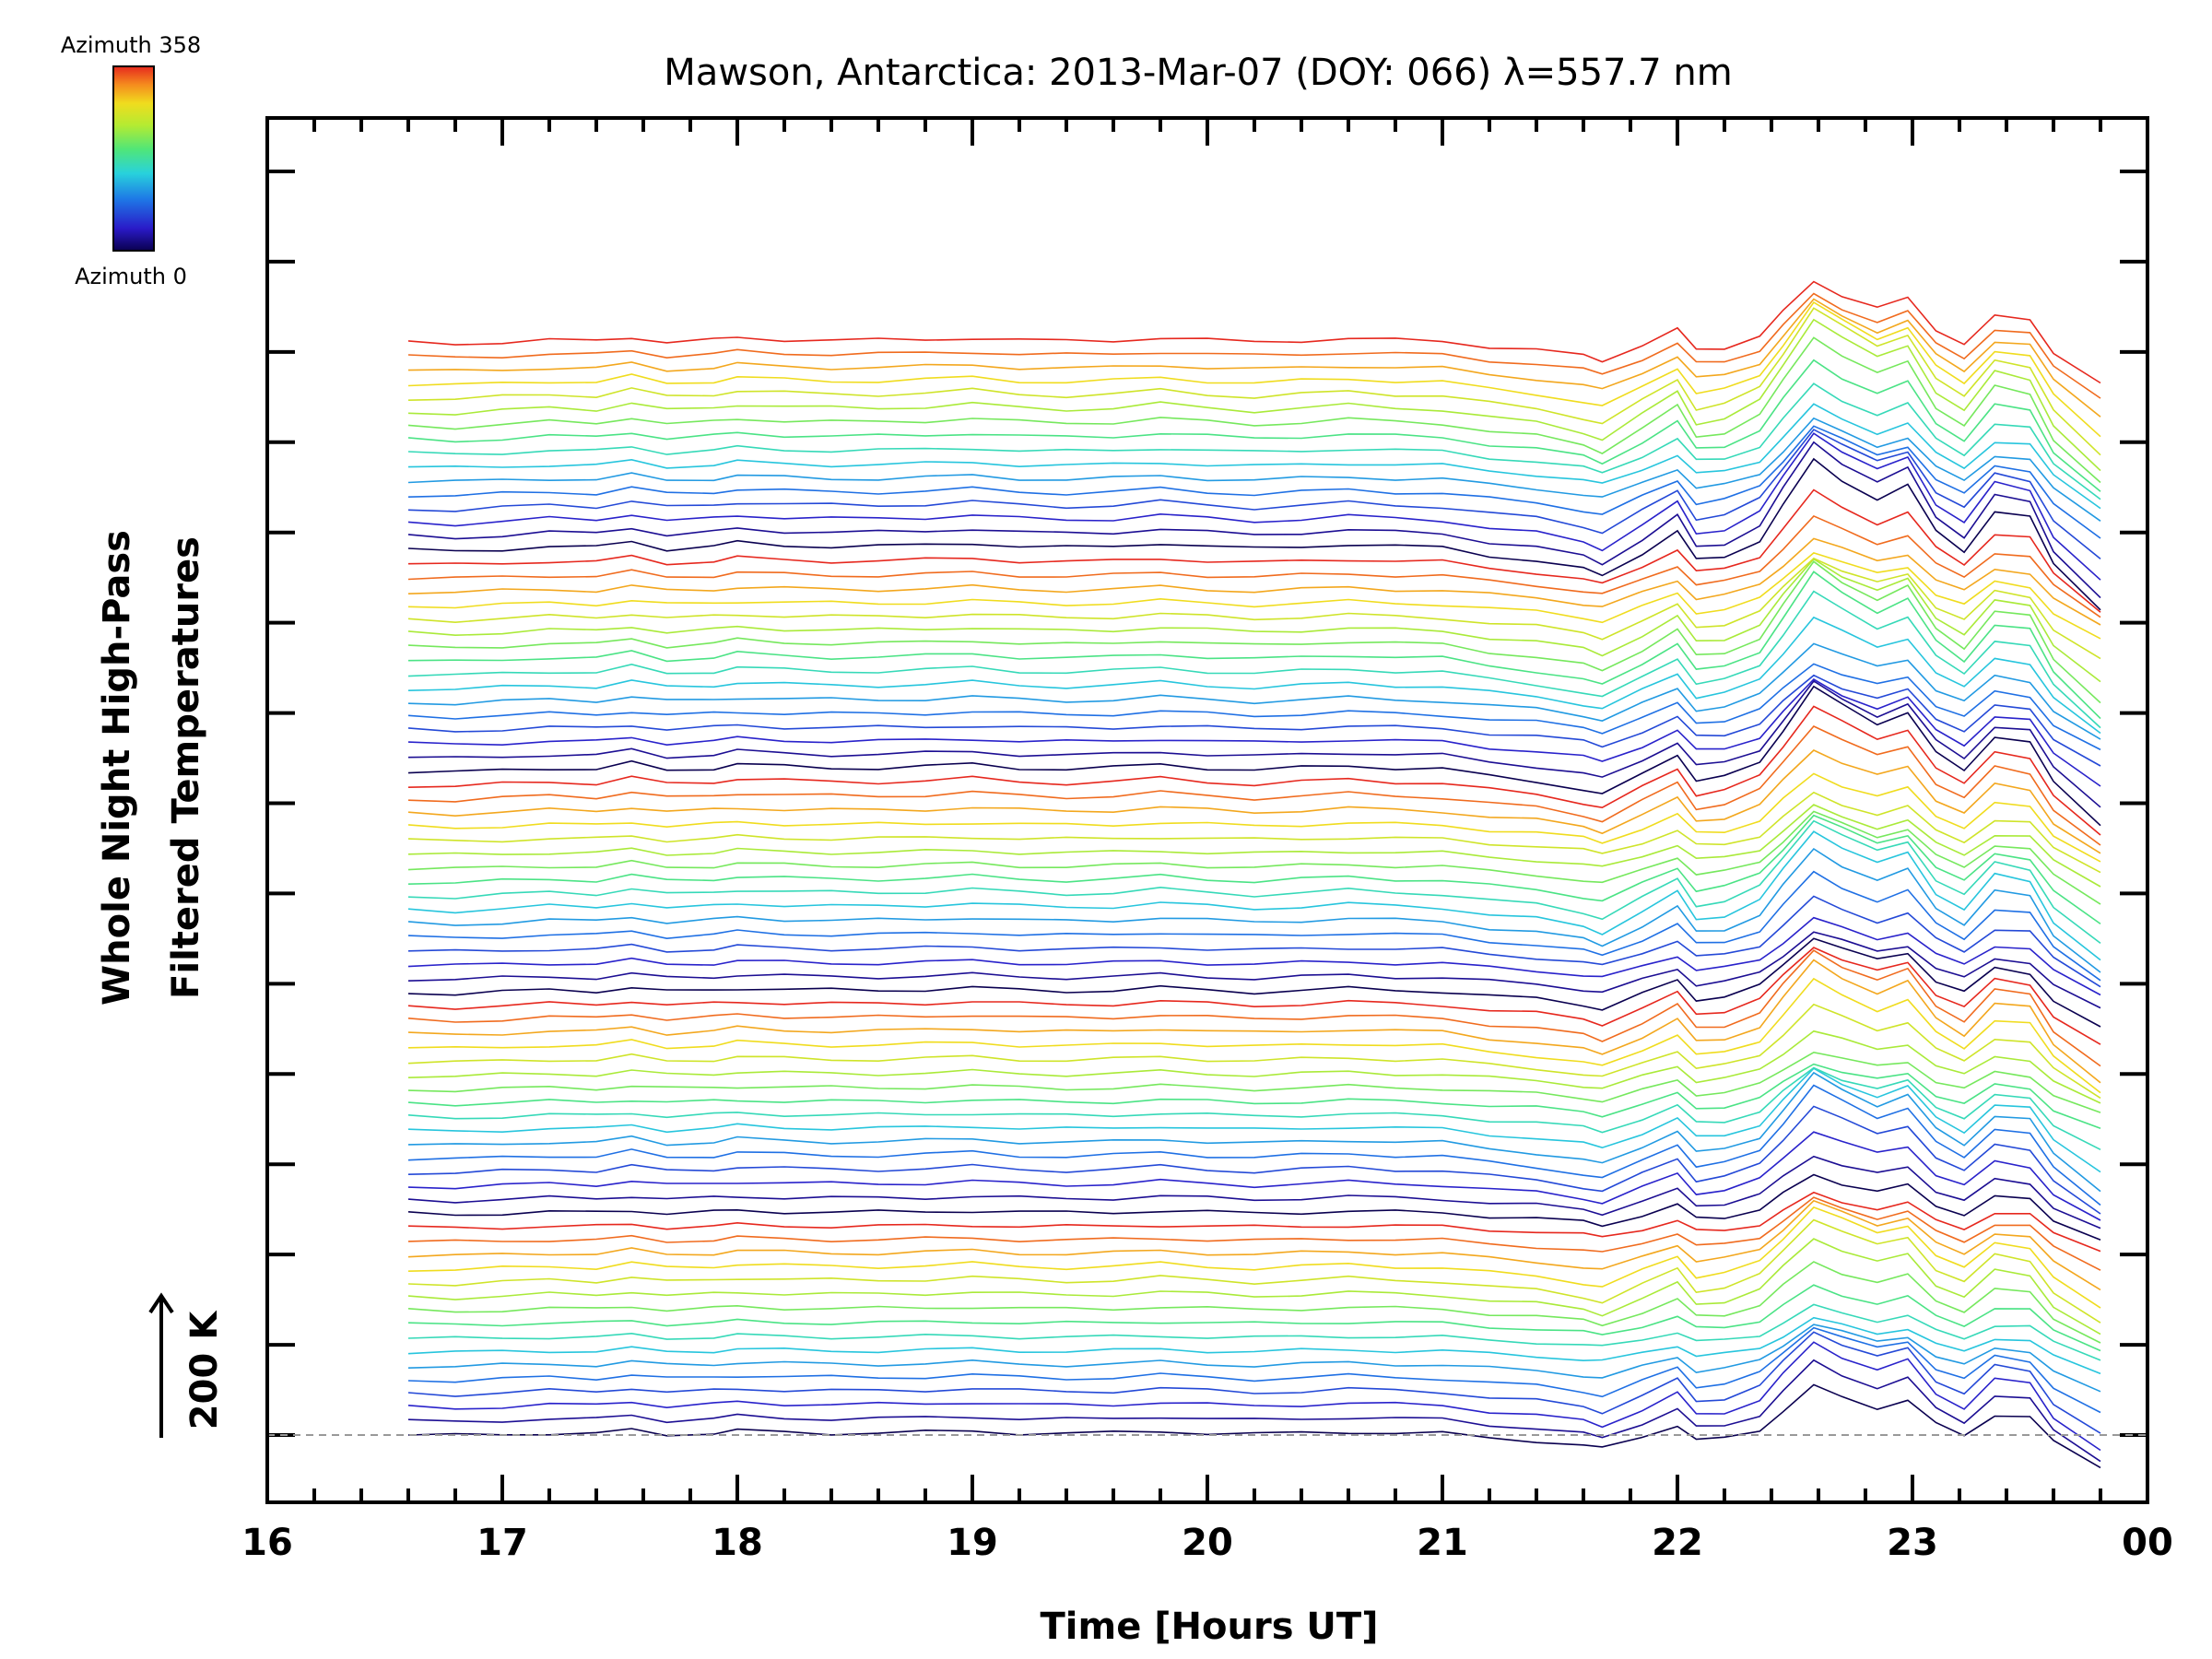  What do you see at coordinates (1210, 1627) in the screenshot?
I see `x-axis-label: Time [Hours UT]` at bounding box center [1210, 1627].